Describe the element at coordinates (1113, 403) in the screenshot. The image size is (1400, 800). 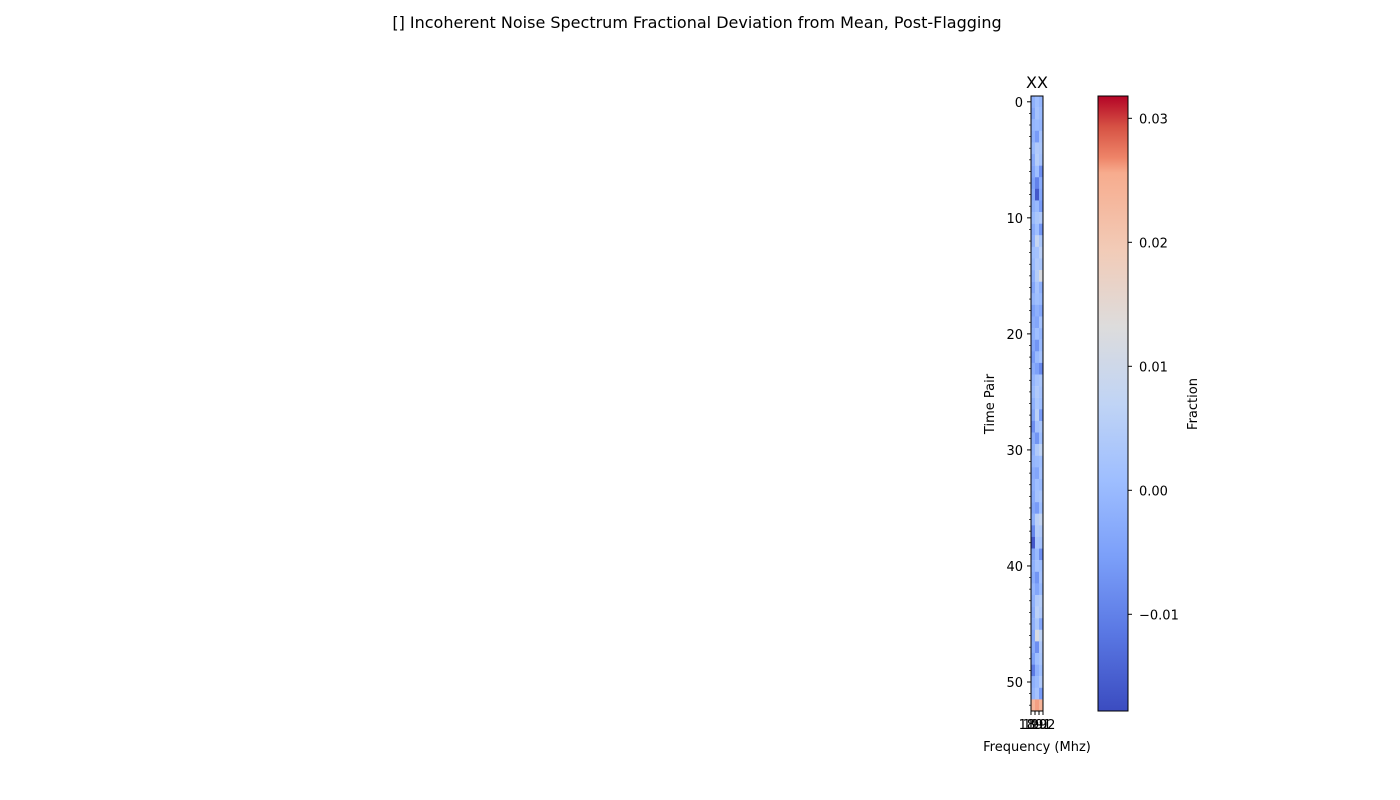
I see `colorbar` at that location.